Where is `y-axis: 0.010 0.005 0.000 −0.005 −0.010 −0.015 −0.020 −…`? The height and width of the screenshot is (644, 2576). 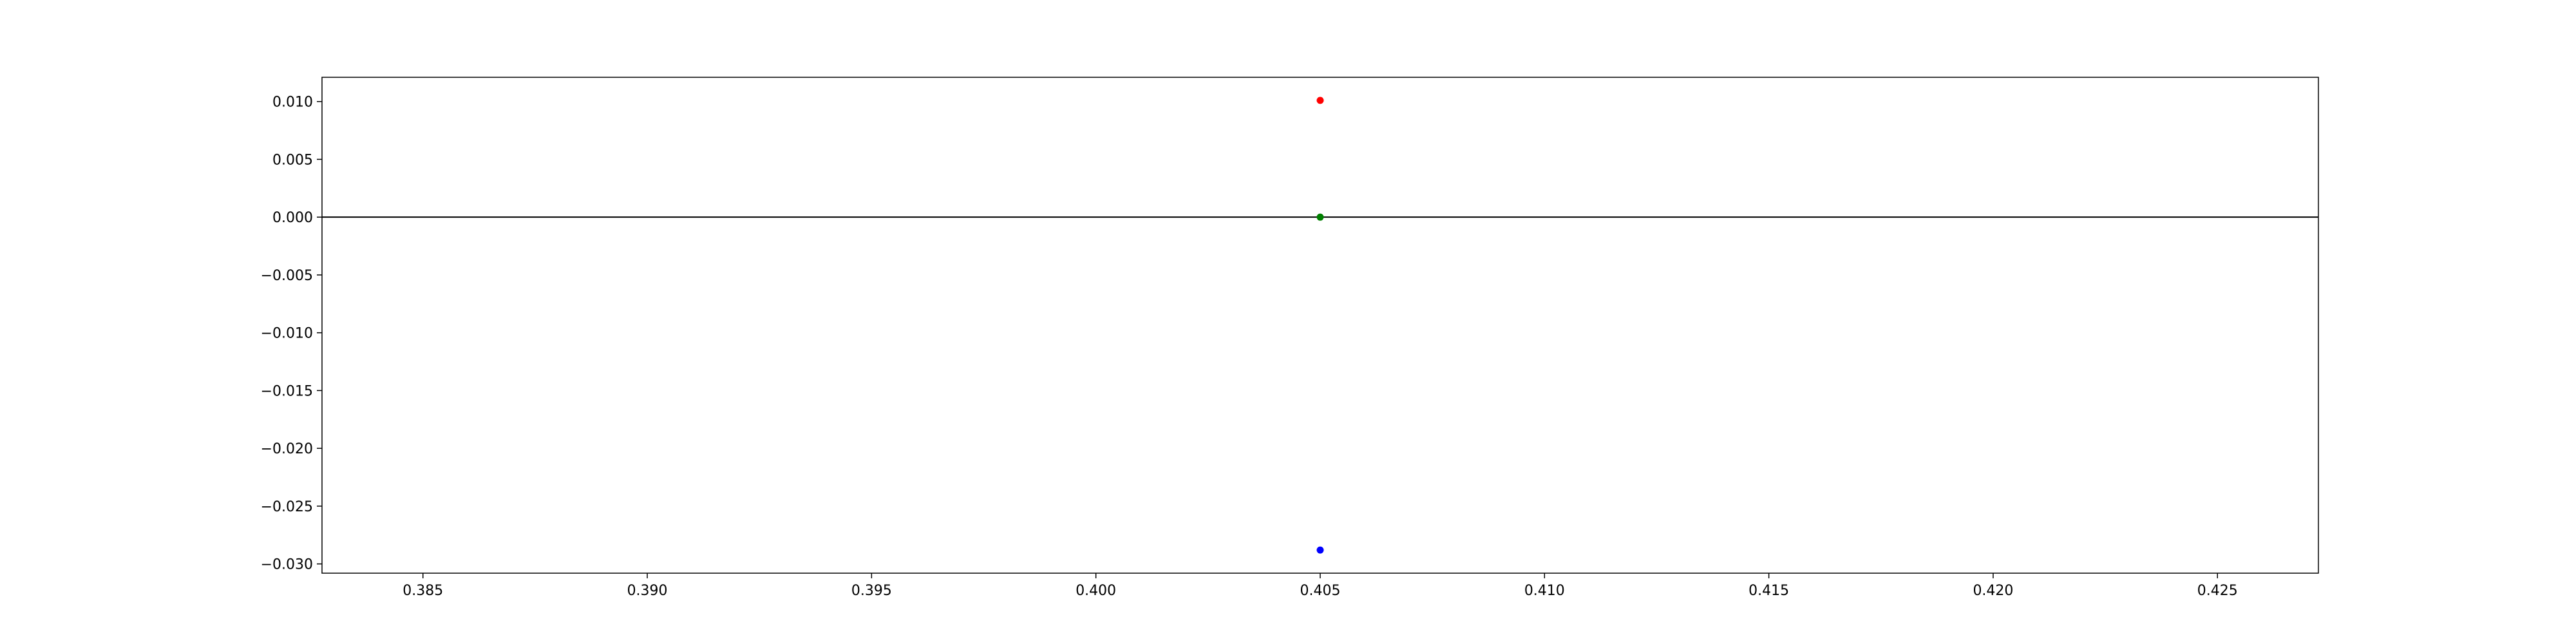 y-axis: 0.010 0.005 0.000 −0.005 −0.010 −0.015 −0.020 −… is located at coordinates (291, 334).